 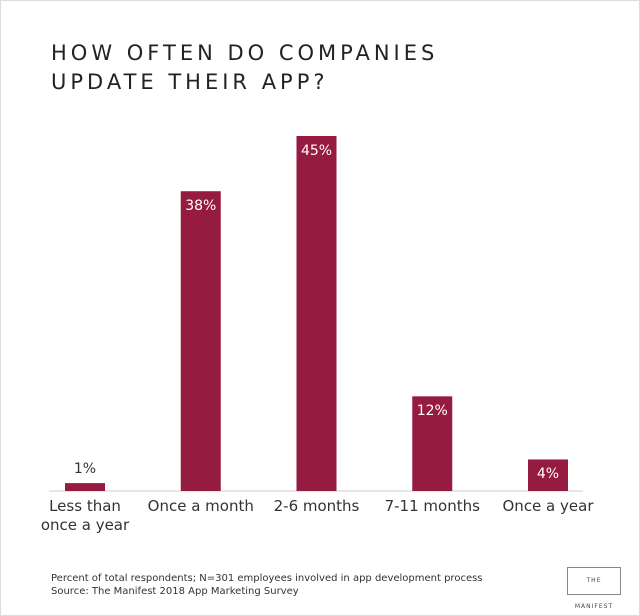 I want to click on x-tick-label: 7-11 months, so click(x=432, y=506).